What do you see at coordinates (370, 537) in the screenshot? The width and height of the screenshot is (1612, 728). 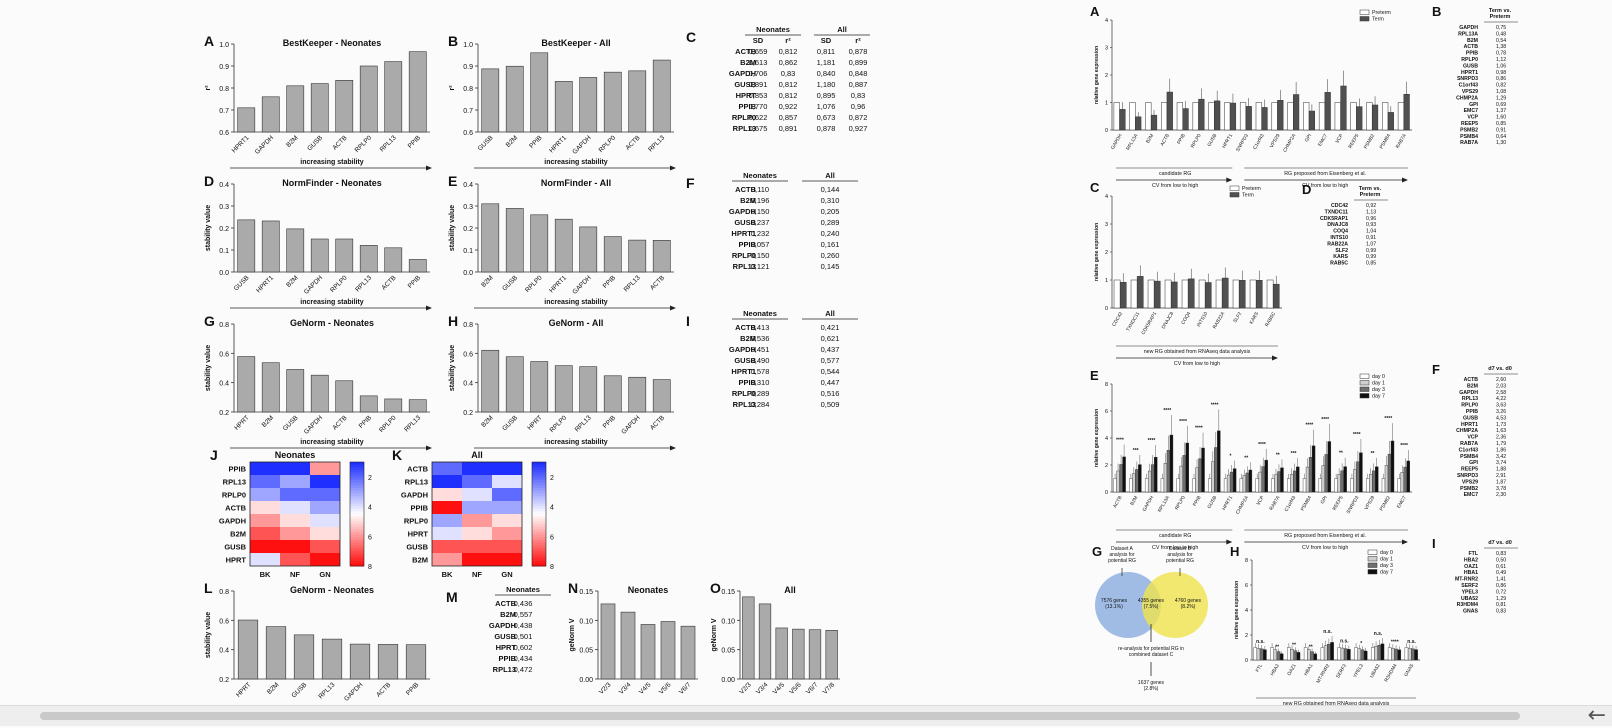 I see `legend-tick-label: 6` at bounding box center [370, 537].